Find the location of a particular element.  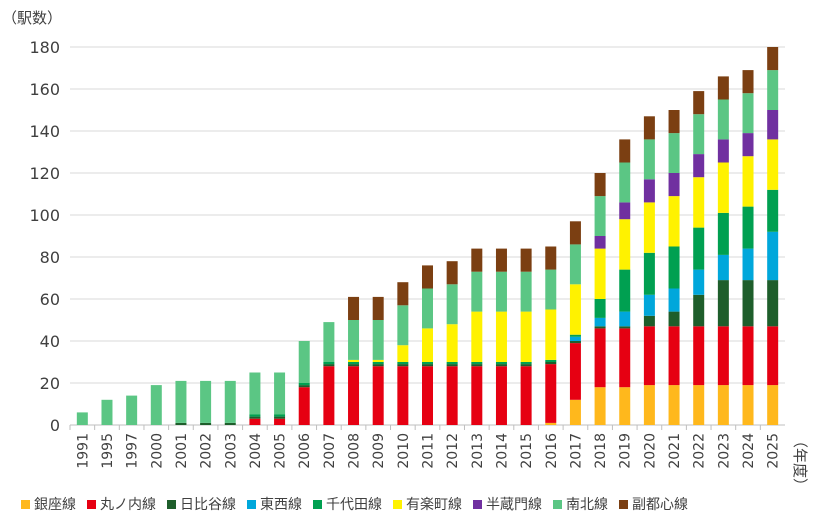

bar-segment-2011-日比谷線 is located at coordinates (427, 365).